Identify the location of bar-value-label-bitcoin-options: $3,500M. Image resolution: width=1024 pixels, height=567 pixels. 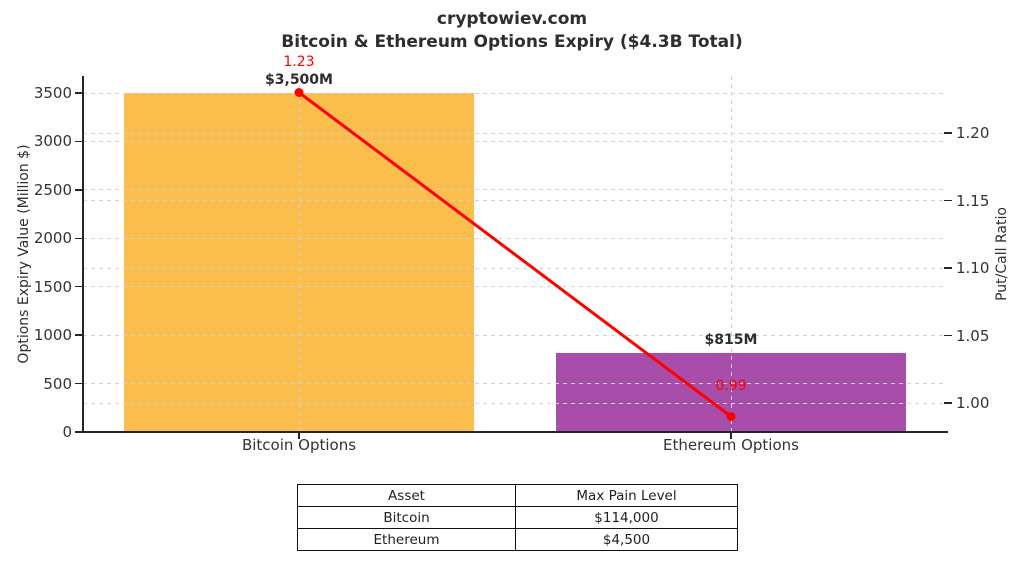
(299, 80).